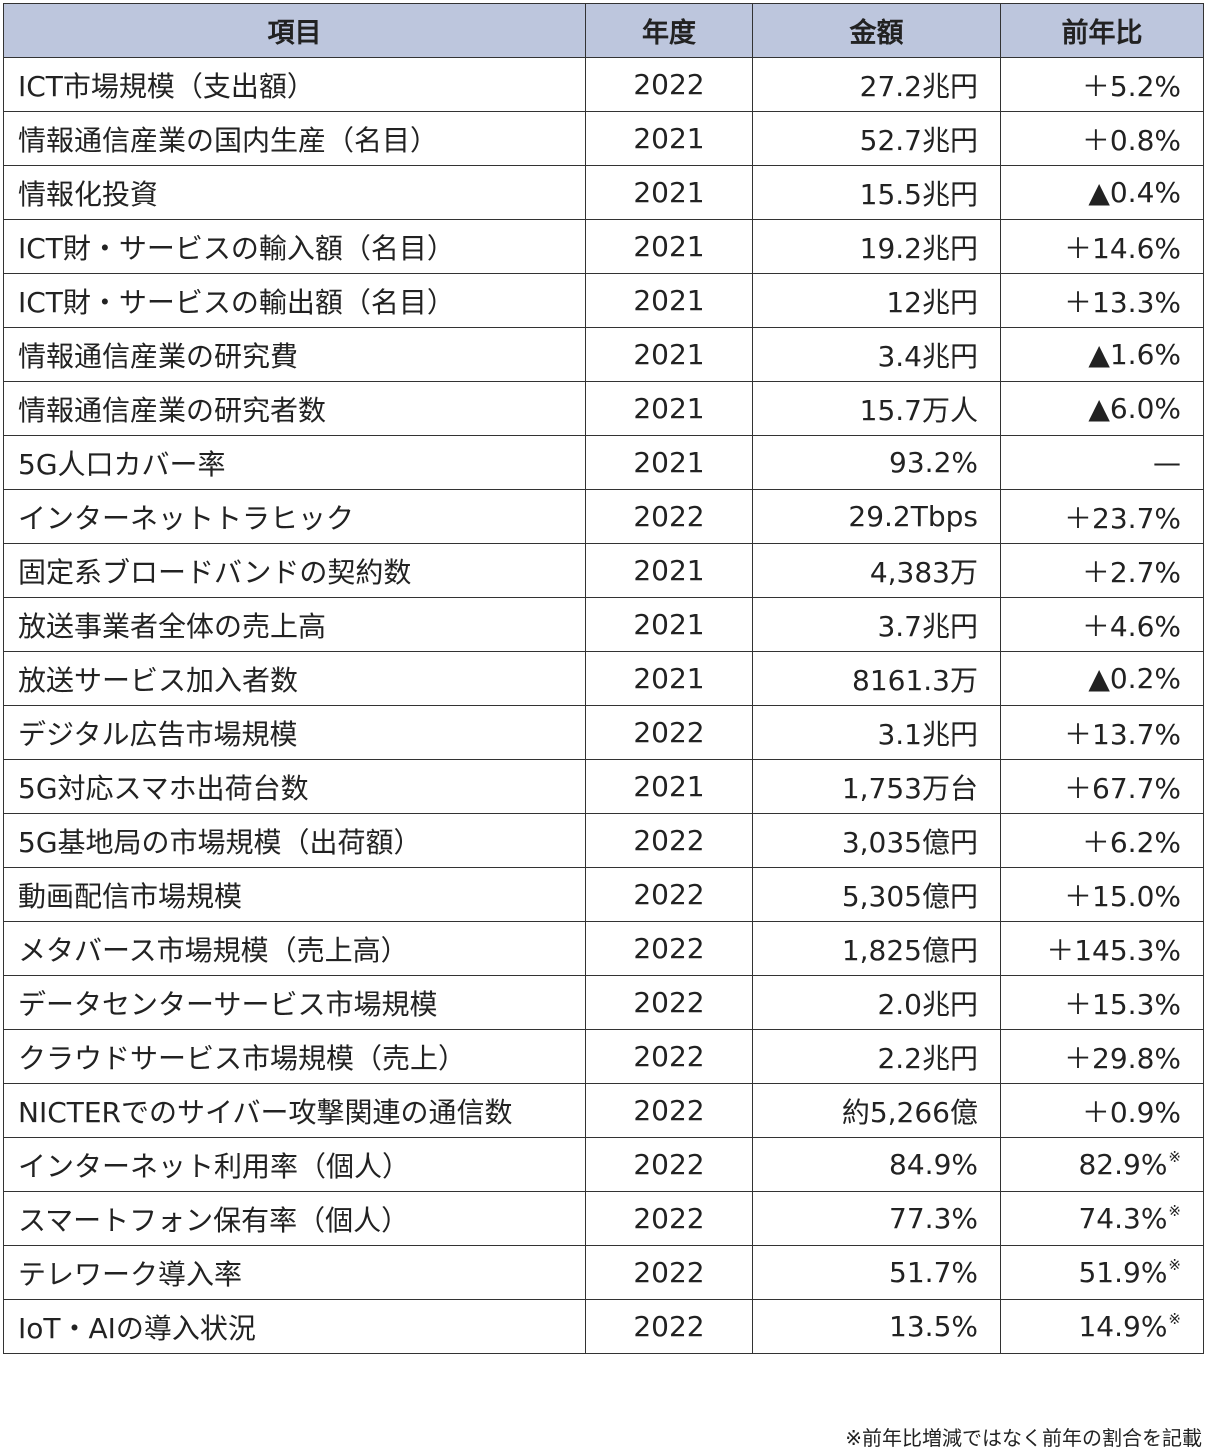 The image size is (1206, 1451). I want to click on cell-item: デジタル広告市場規模, so click(294, 732).